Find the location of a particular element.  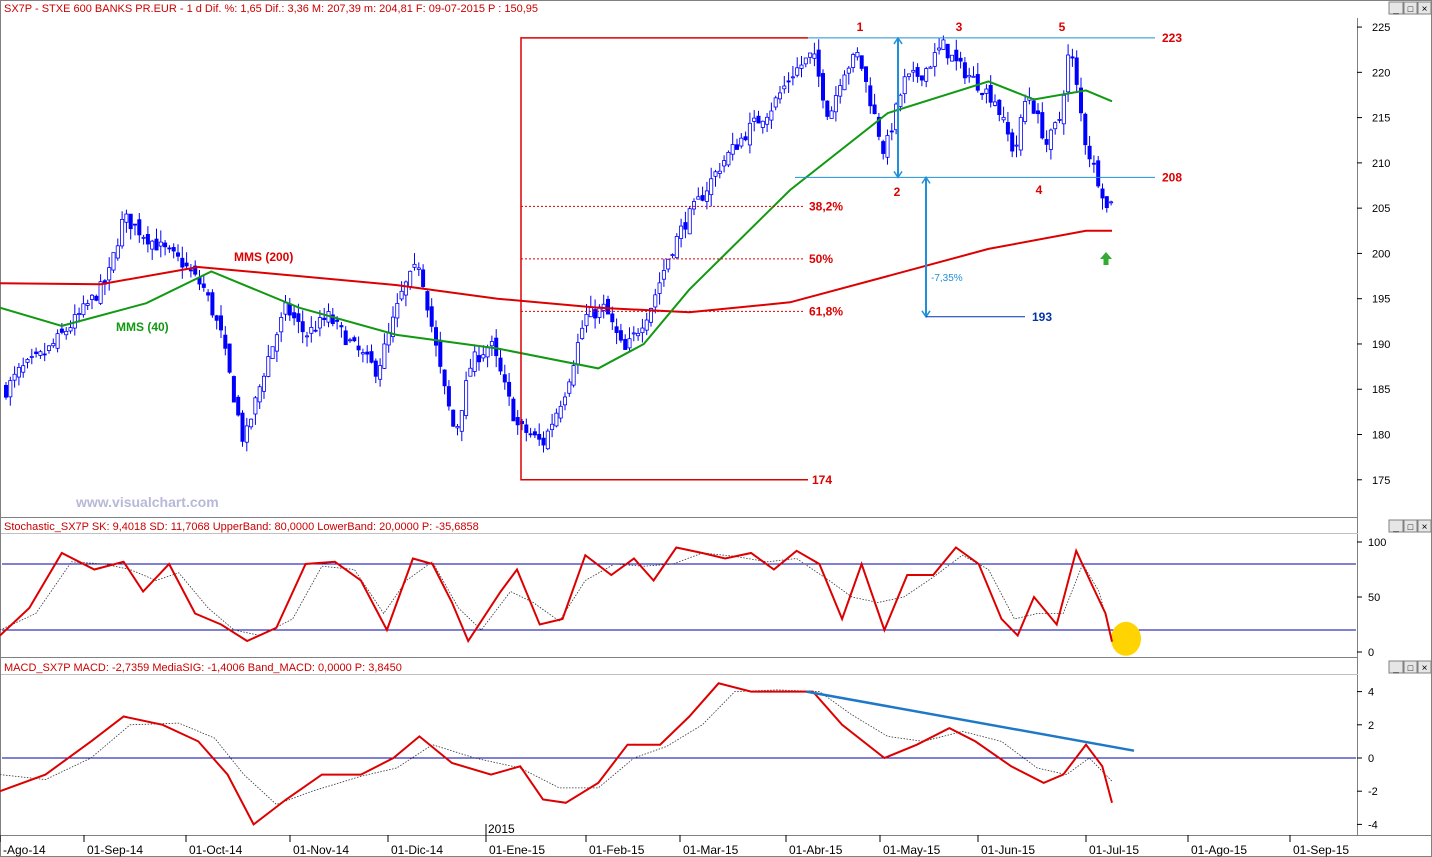

macd-close-button is located at coordinates (1424, 667).